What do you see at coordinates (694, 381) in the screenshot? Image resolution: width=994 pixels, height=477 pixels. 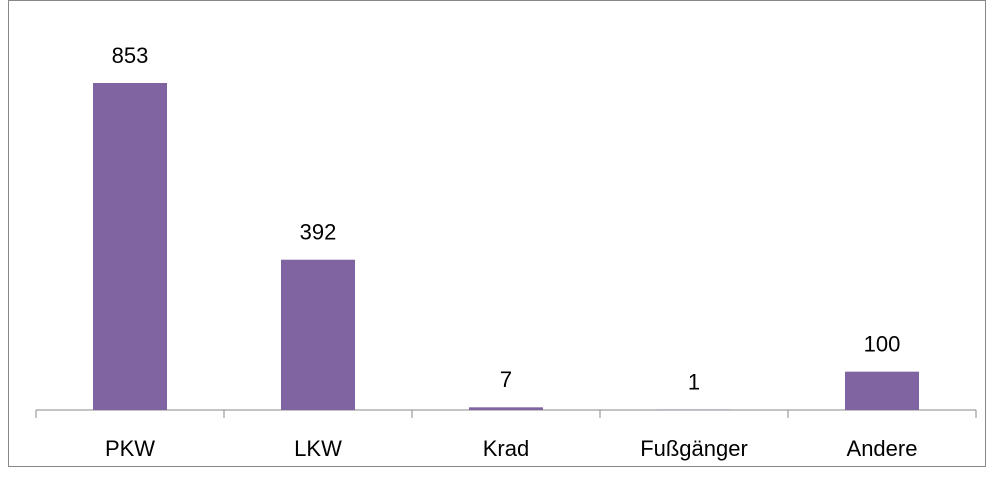 I see `data-label: 1` at bounding box center [694, 381].